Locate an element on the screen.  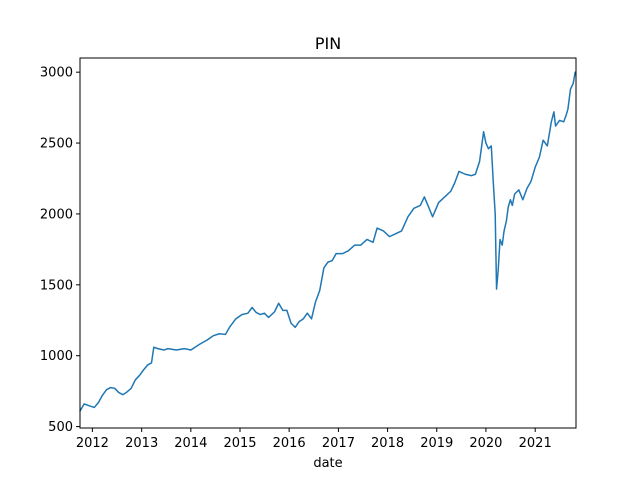
x-tick-label-2021: 2021 is located at coordinates (535, 443).